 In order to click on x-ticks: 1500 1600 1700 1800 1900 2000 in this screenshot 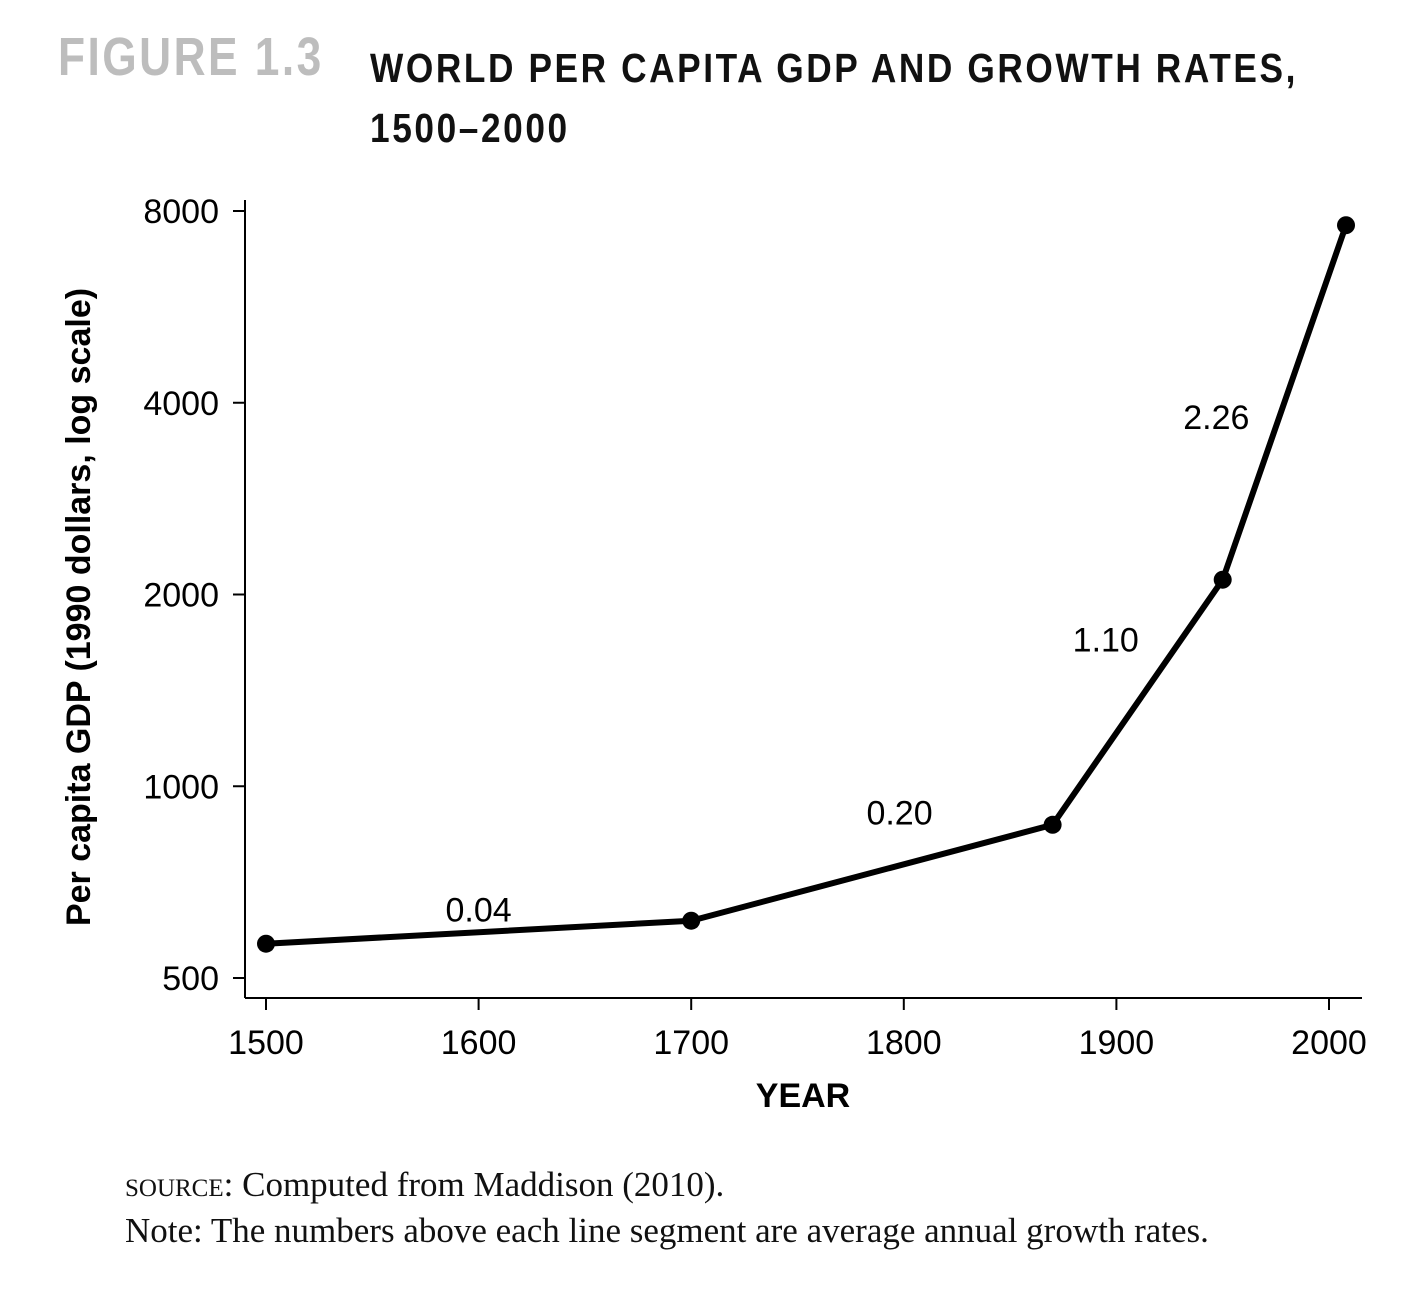, I will do `click(797, 1030)`.